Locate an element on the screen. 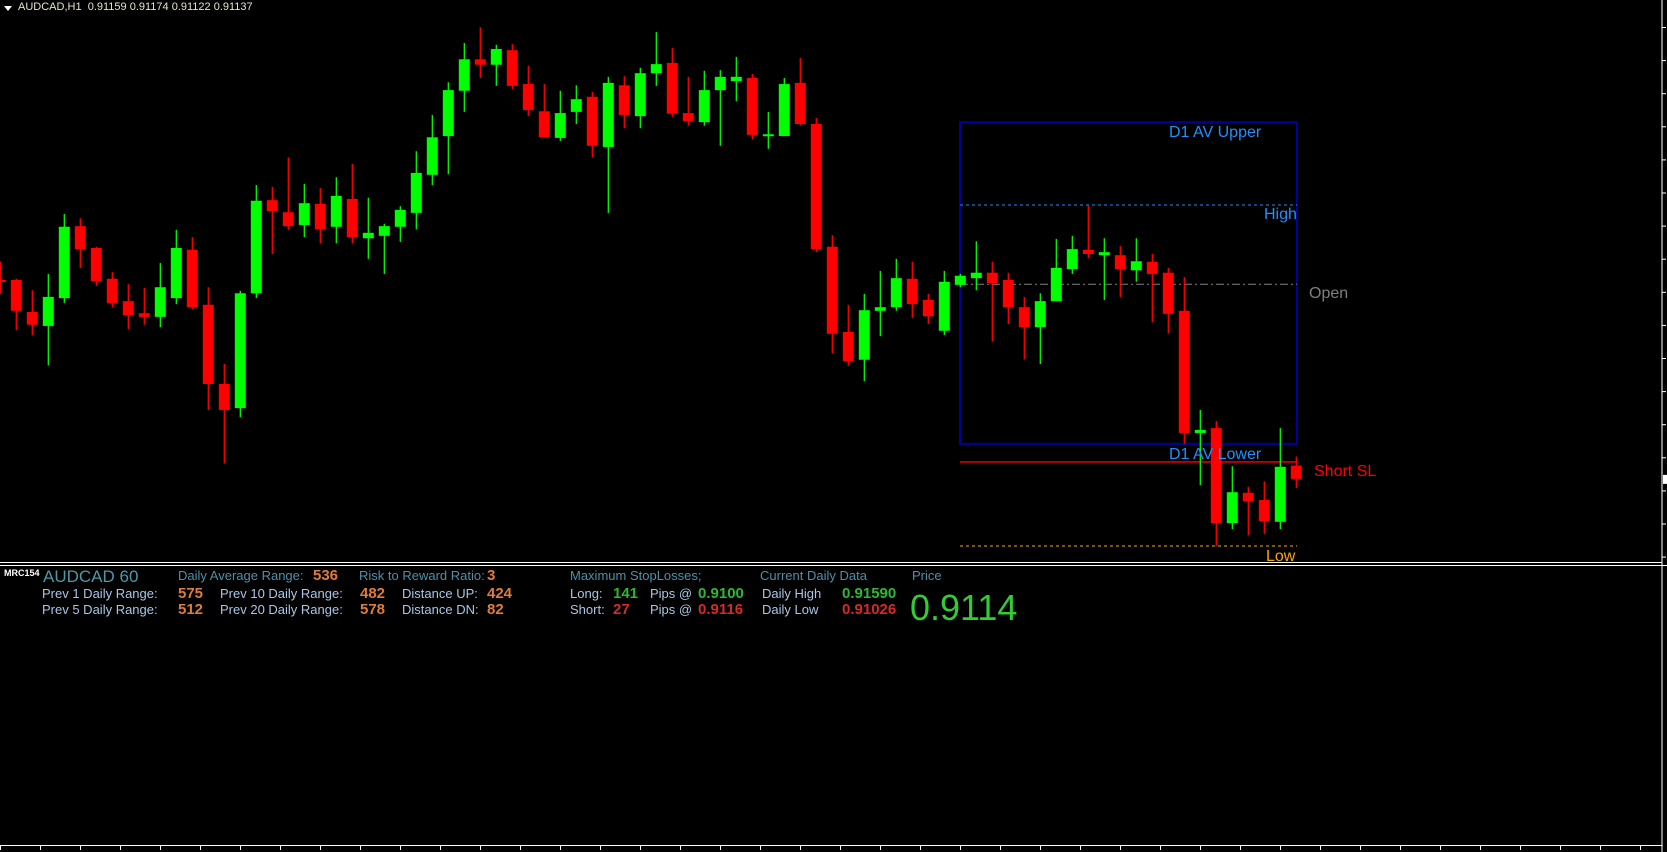  daily-avg-range-label: Daily Average Range: is located at coordinates (241, 575).